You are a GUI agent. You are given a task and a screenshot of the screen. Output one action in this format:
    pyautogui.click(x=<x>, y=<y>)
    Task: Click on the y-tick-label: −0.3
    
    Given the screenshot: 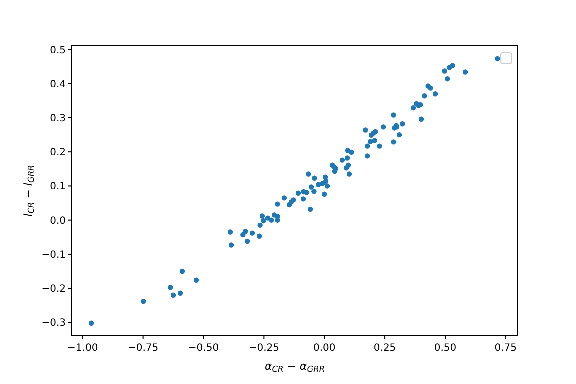 What is the action you would take?
    pyautogui.click(x=54, y=324)
    